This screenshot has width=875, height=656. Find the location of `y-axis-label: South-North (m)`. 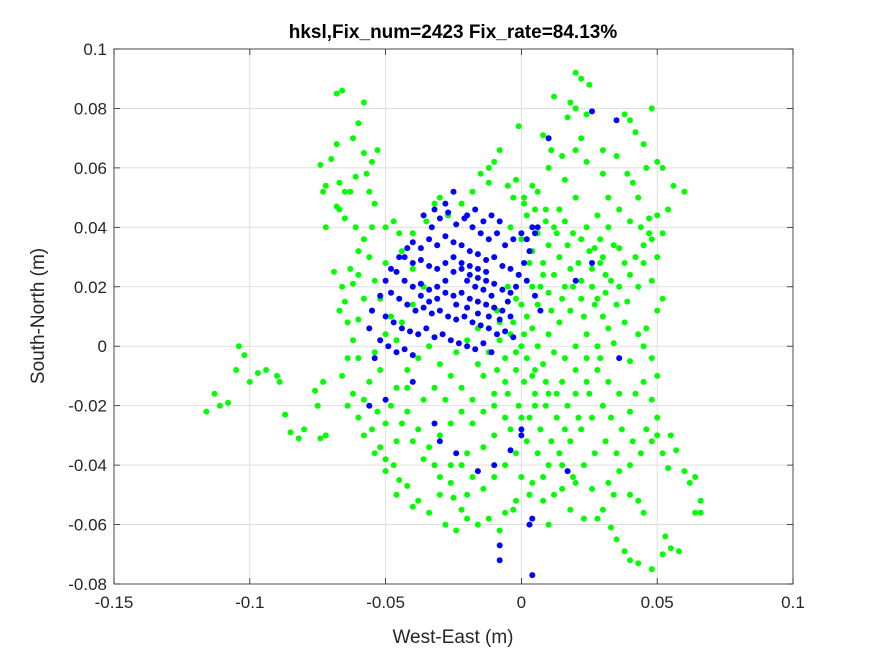

y-axis-label: South-North (m) is located at coordinates (38, 316).